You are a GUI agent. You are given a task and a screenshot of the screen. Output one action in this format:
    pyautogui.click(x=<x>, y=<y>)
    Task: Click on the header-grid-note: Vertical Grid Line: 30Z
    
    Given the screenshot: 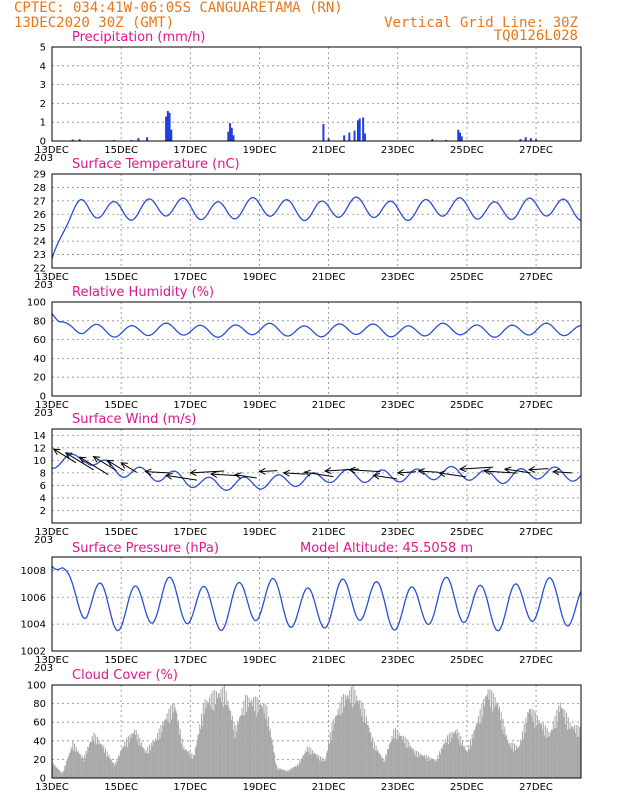 What is the action you would take?
    pyautogui.click(x=481, y=23)
    